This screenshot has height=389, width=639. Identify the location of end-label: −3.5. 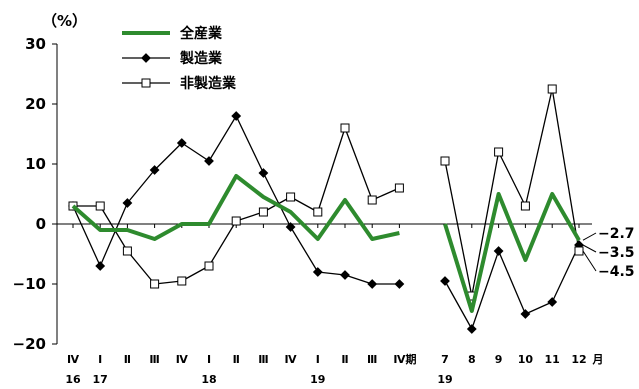
(616, 253).